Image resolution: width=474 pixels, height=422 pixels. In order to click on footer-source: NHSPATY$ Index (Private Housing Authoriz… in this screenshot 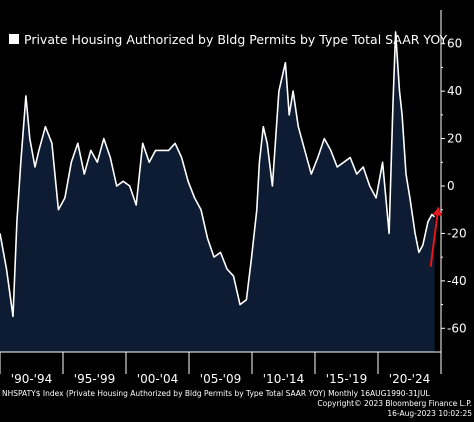, I will do `click(216, 393)`.